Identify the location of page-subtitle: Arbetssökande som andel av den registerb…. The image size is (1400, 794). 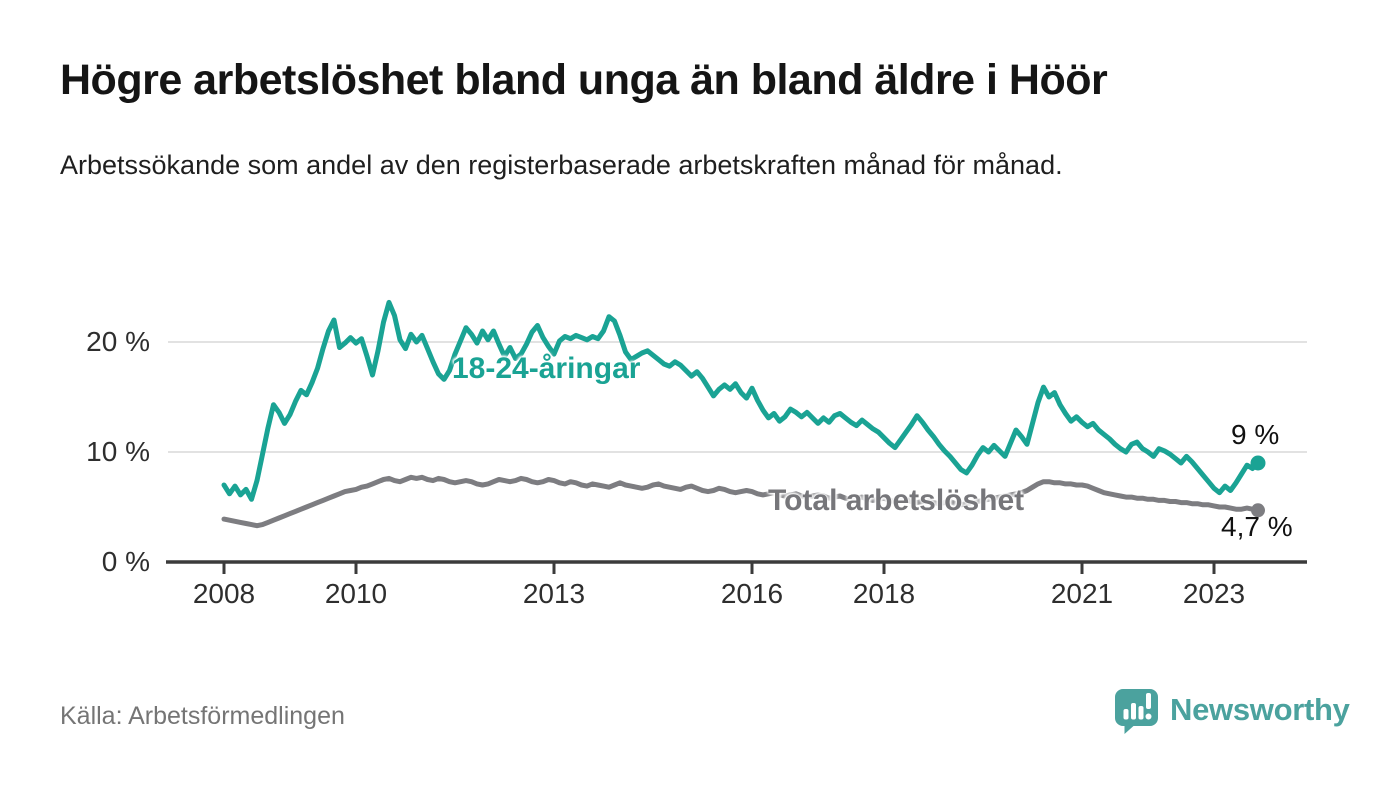
(561, 165).